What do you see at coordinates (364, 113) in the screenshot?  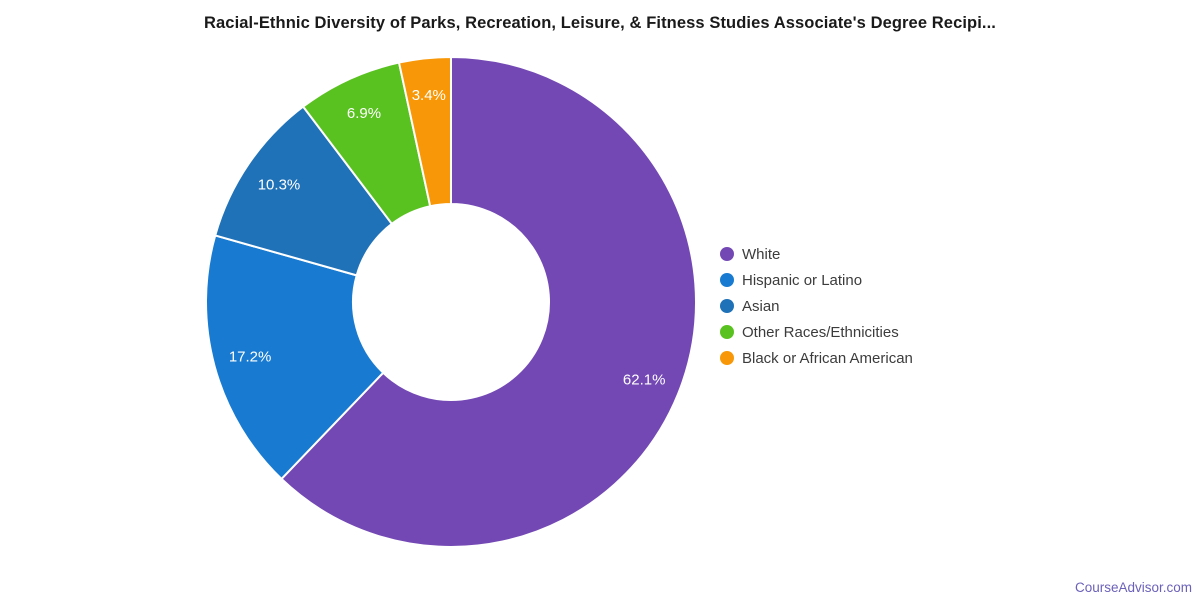 I see `slice-label-3: 6.9%` at bounding box center [364, 113].